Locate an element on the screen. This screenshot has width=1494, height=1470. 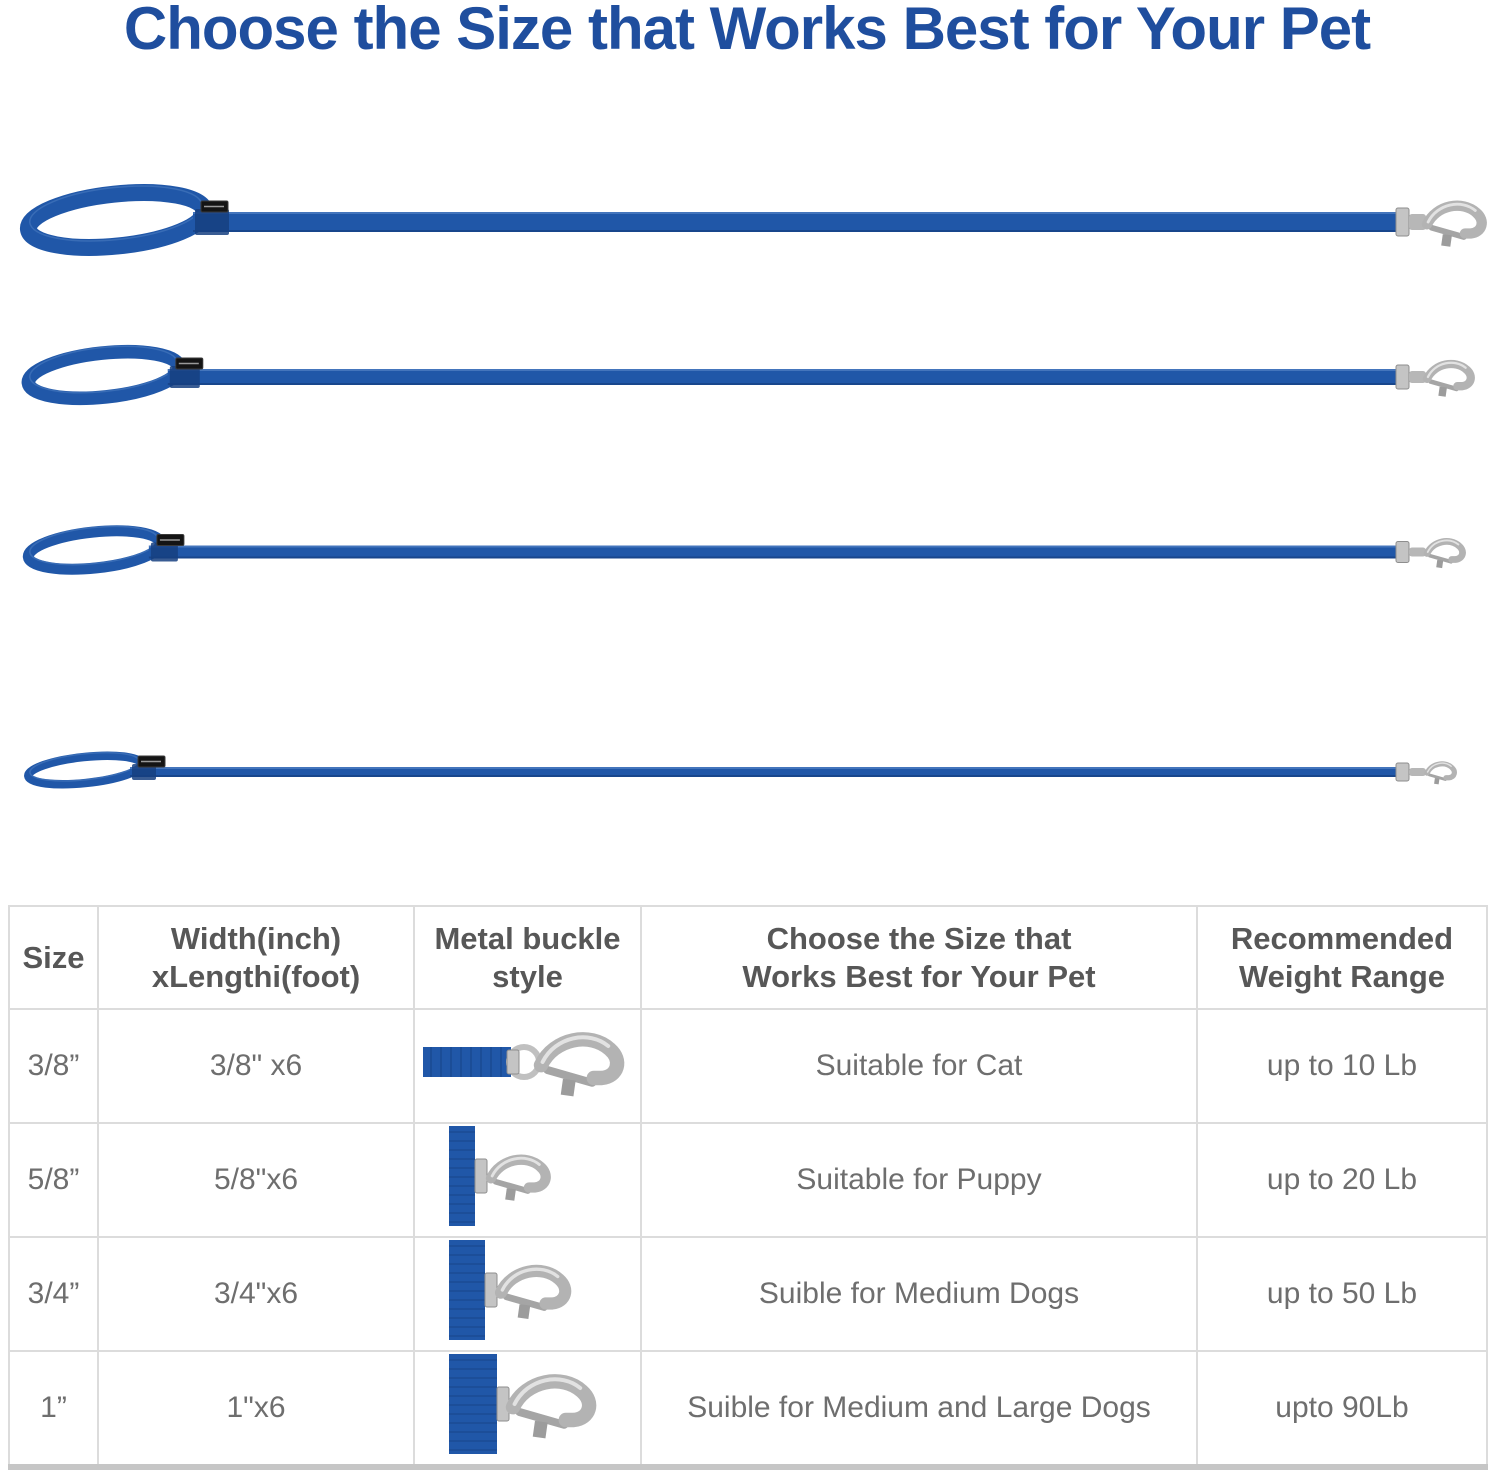
header-size: Size is located at coordinates (53, 957).